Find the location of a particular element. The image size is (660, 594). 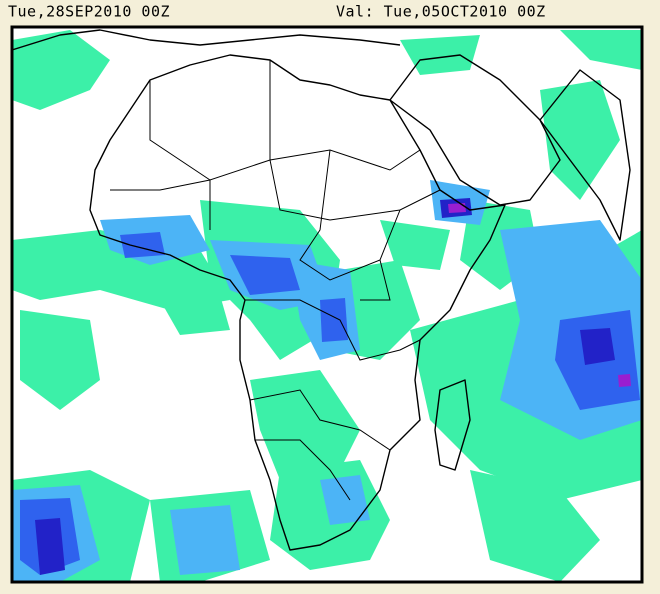

init-time: Tue,28SEP2010 00Z is located at coordinates (89, 12).